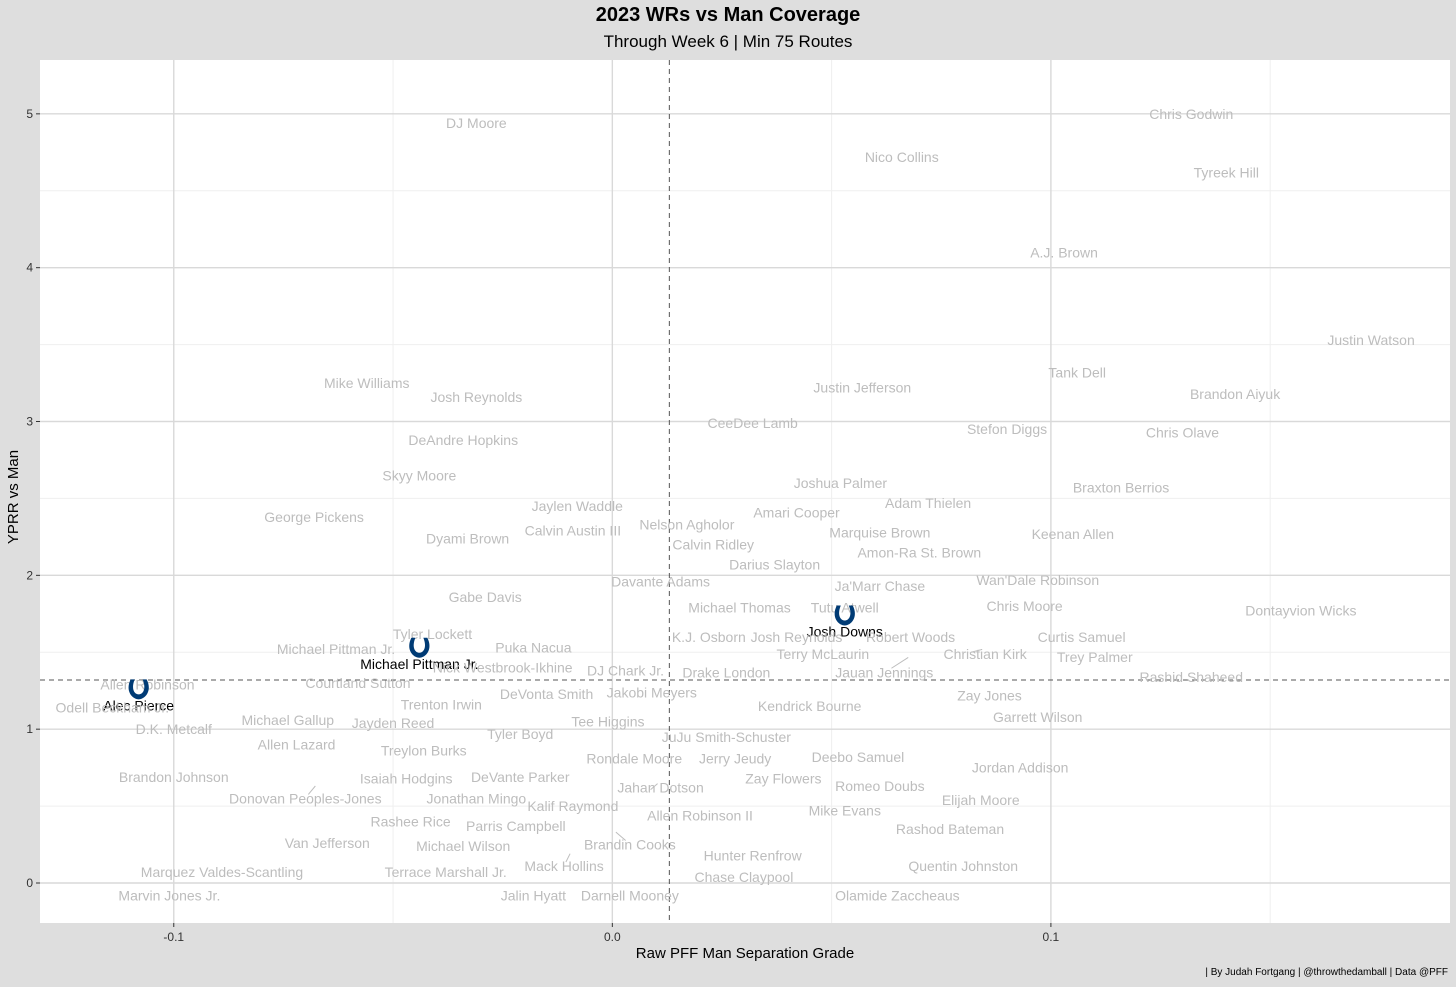 The width and height of the screenshot is (1456, 987). Describe the element at coordinates (327, 843) in the screenshot. I see `player-label: Van Jefferson` at that location.